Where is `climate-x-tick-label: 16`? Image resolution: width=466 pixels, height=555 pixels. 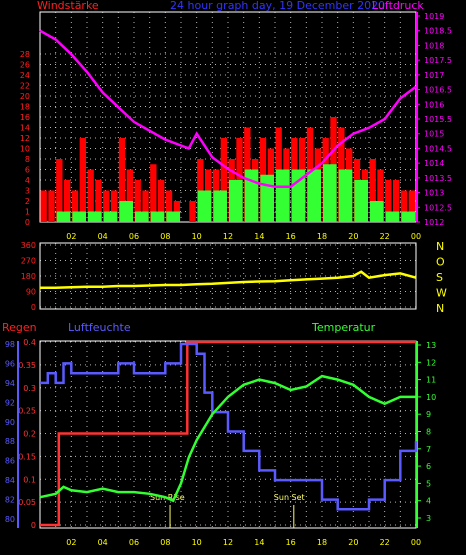 climate-x-tick-label: 16 is located at coordinates (291, 542).